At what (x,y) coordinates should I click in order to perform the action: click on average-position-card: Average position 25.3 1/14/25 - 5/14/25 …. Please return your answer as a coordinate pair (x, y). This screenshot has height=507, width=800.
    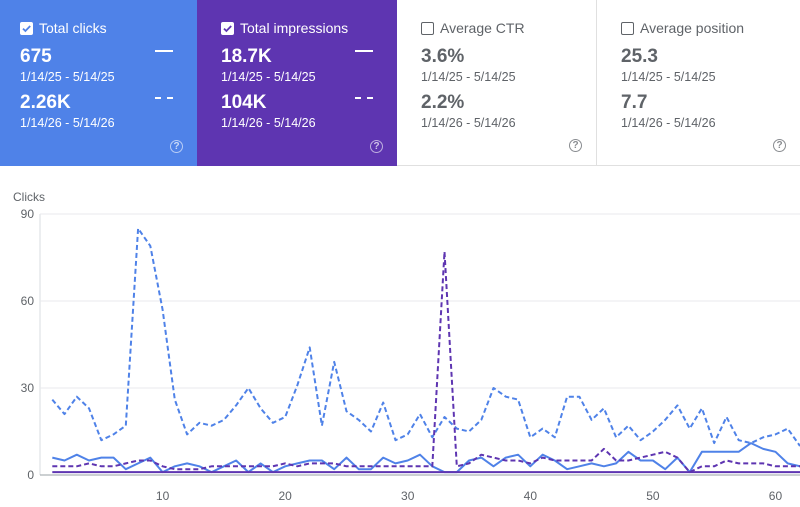
    Looking at the image, I should click on (698, 83).